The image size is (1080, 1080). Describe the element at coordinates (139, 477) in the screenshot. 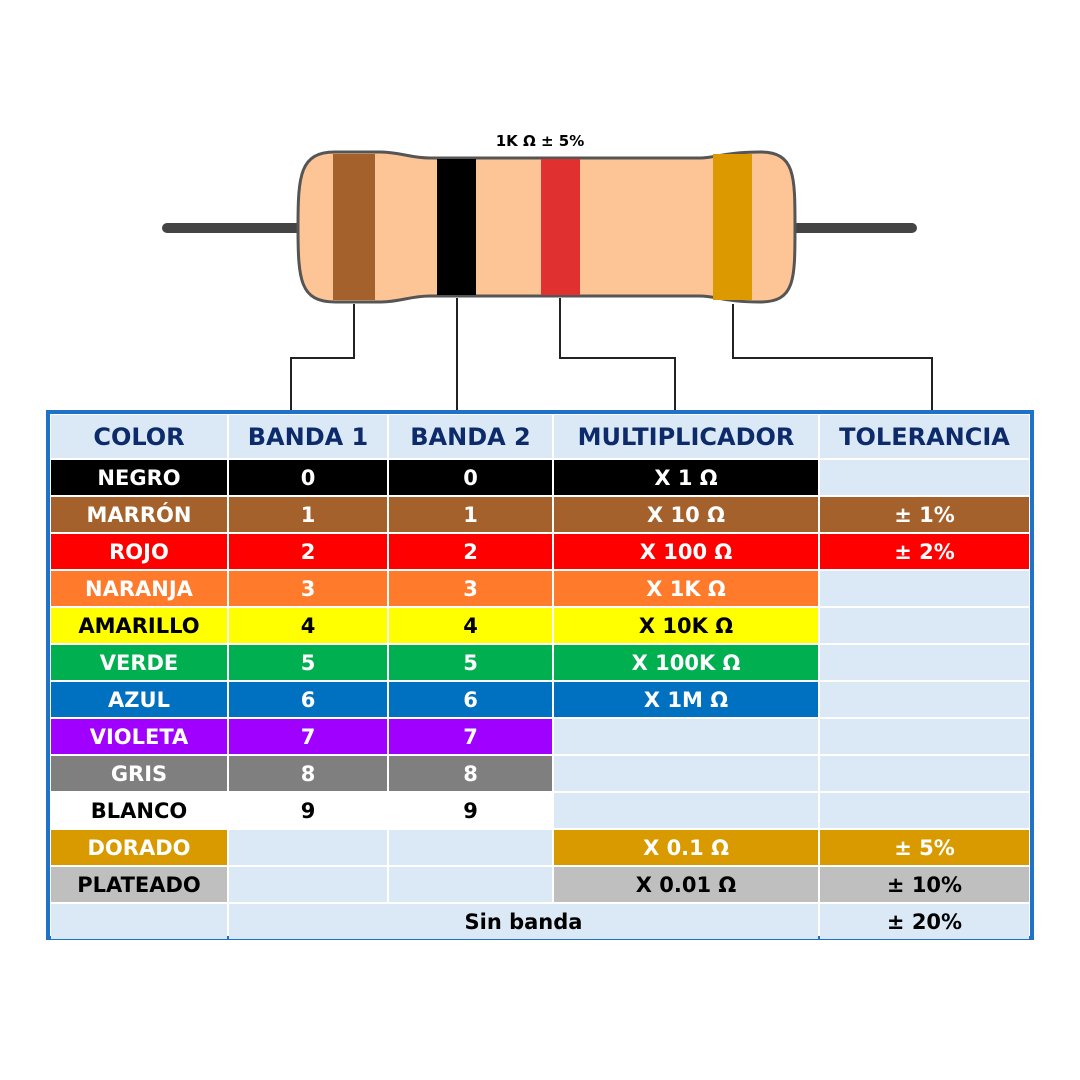

I see `table-cell: NEGRO` at that location.